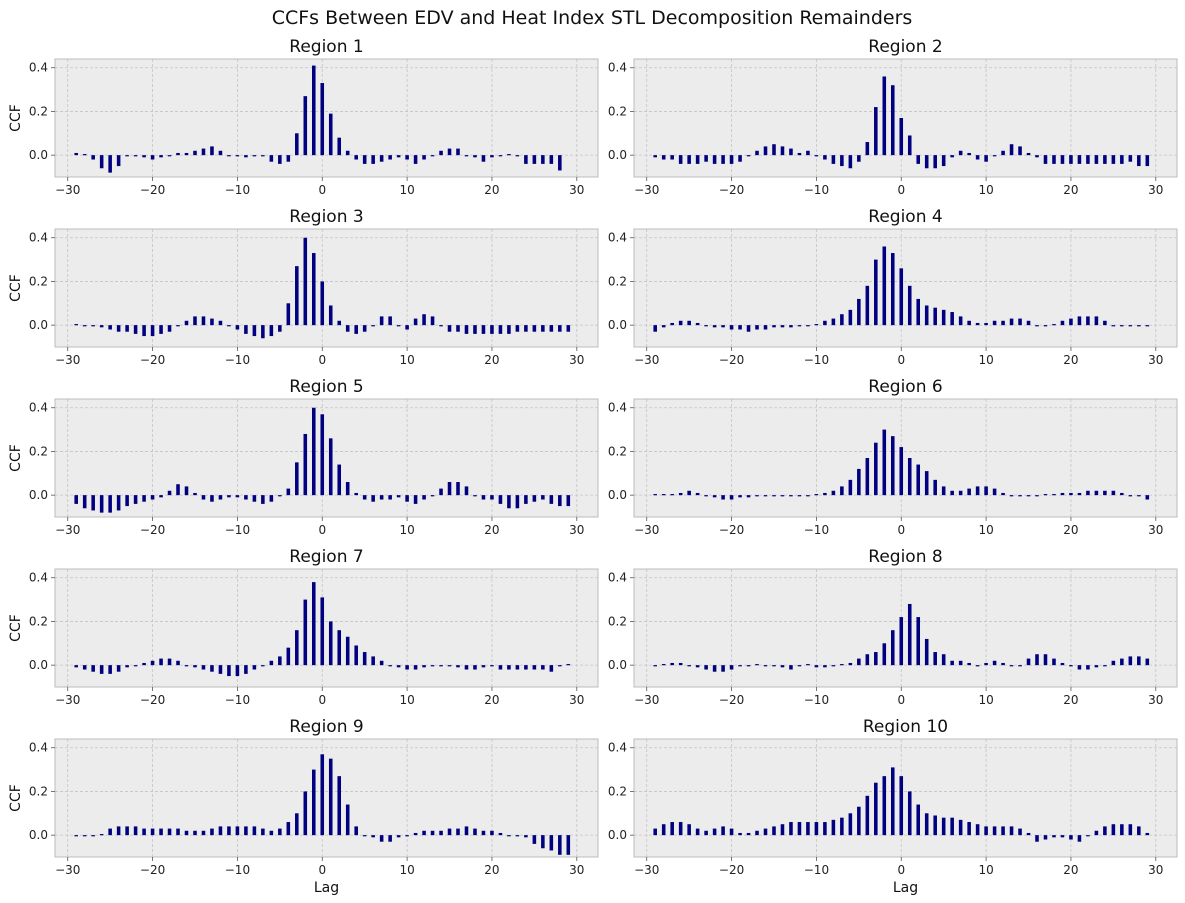 The height and width of the screenshot is (903, 1185). I want to click on y-tick-label: 0.2, so click(38, 111).